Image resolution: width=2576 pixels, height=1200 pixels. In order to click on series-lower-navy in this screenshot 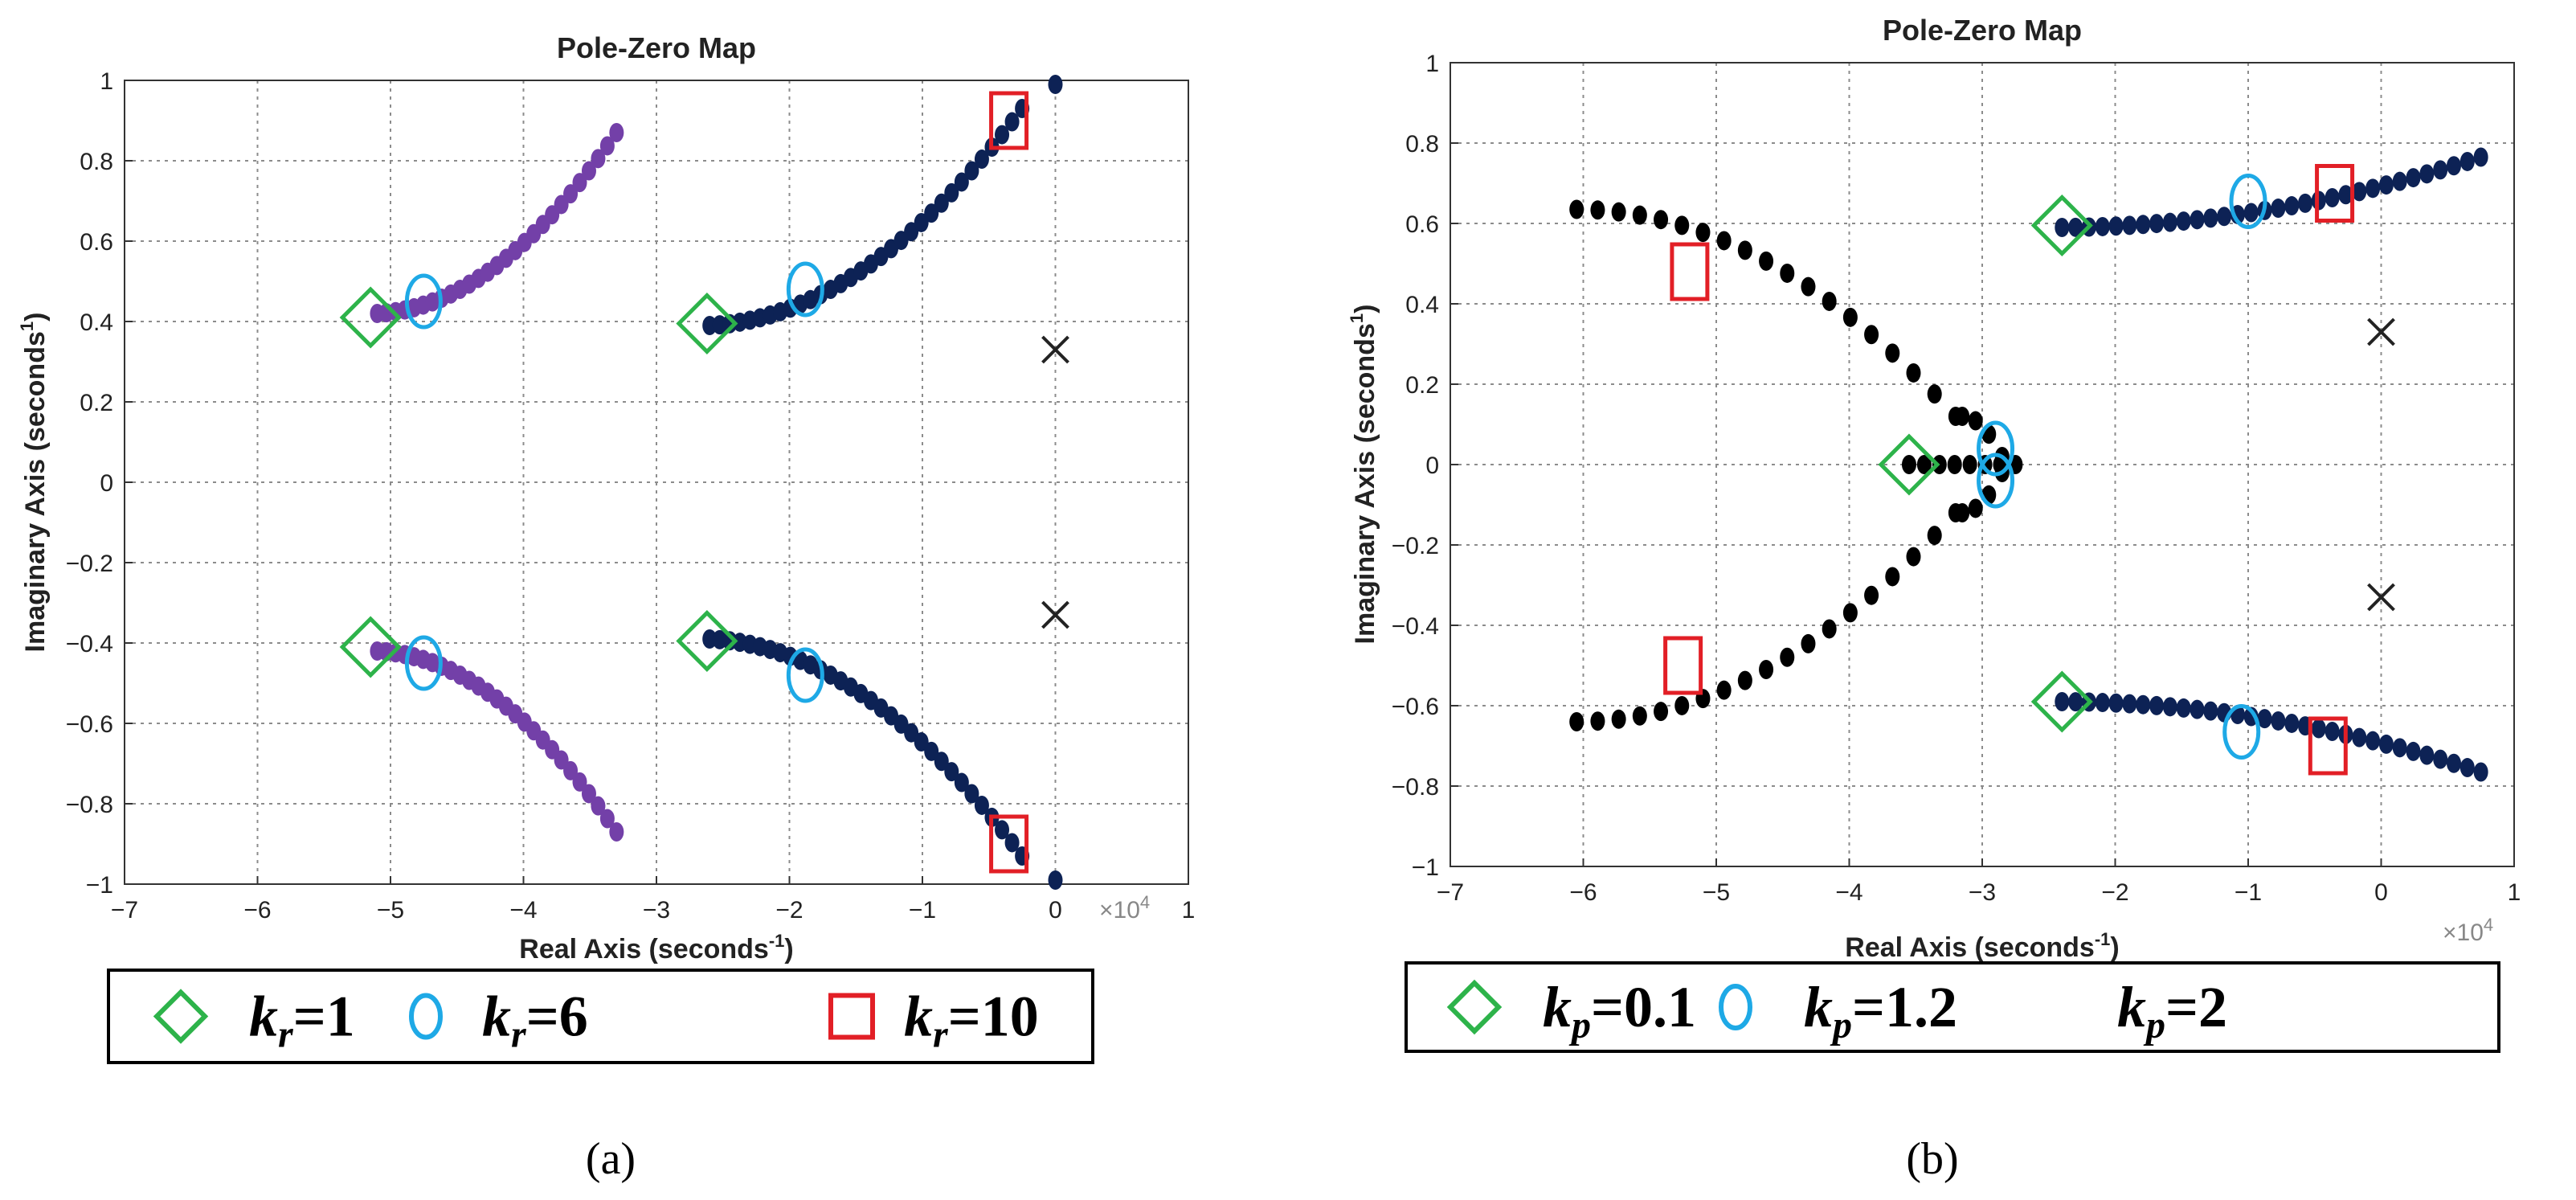, I will do `click(2271, 737)`.